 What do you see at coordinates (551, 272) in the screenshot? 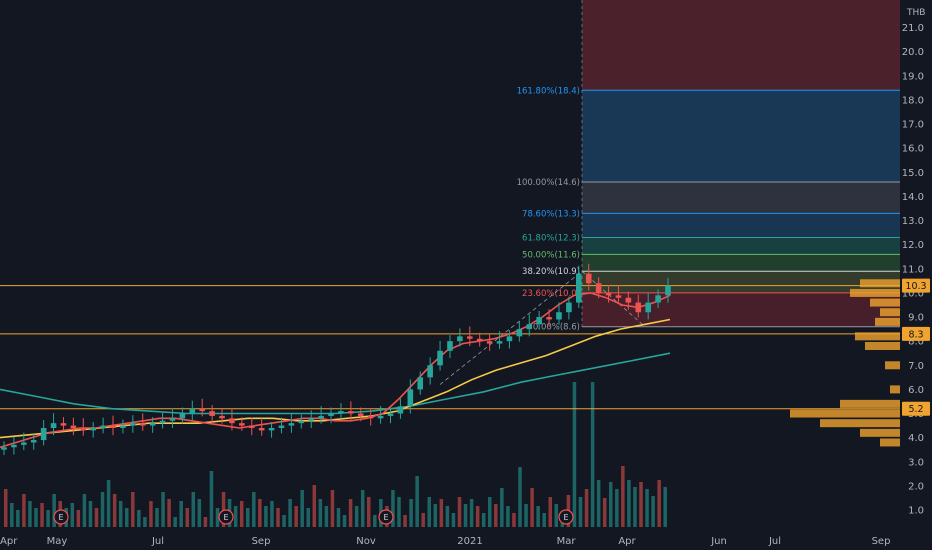
I see `fib-label-5: 38.20%(10.9)` at bounding box center [551, 272].